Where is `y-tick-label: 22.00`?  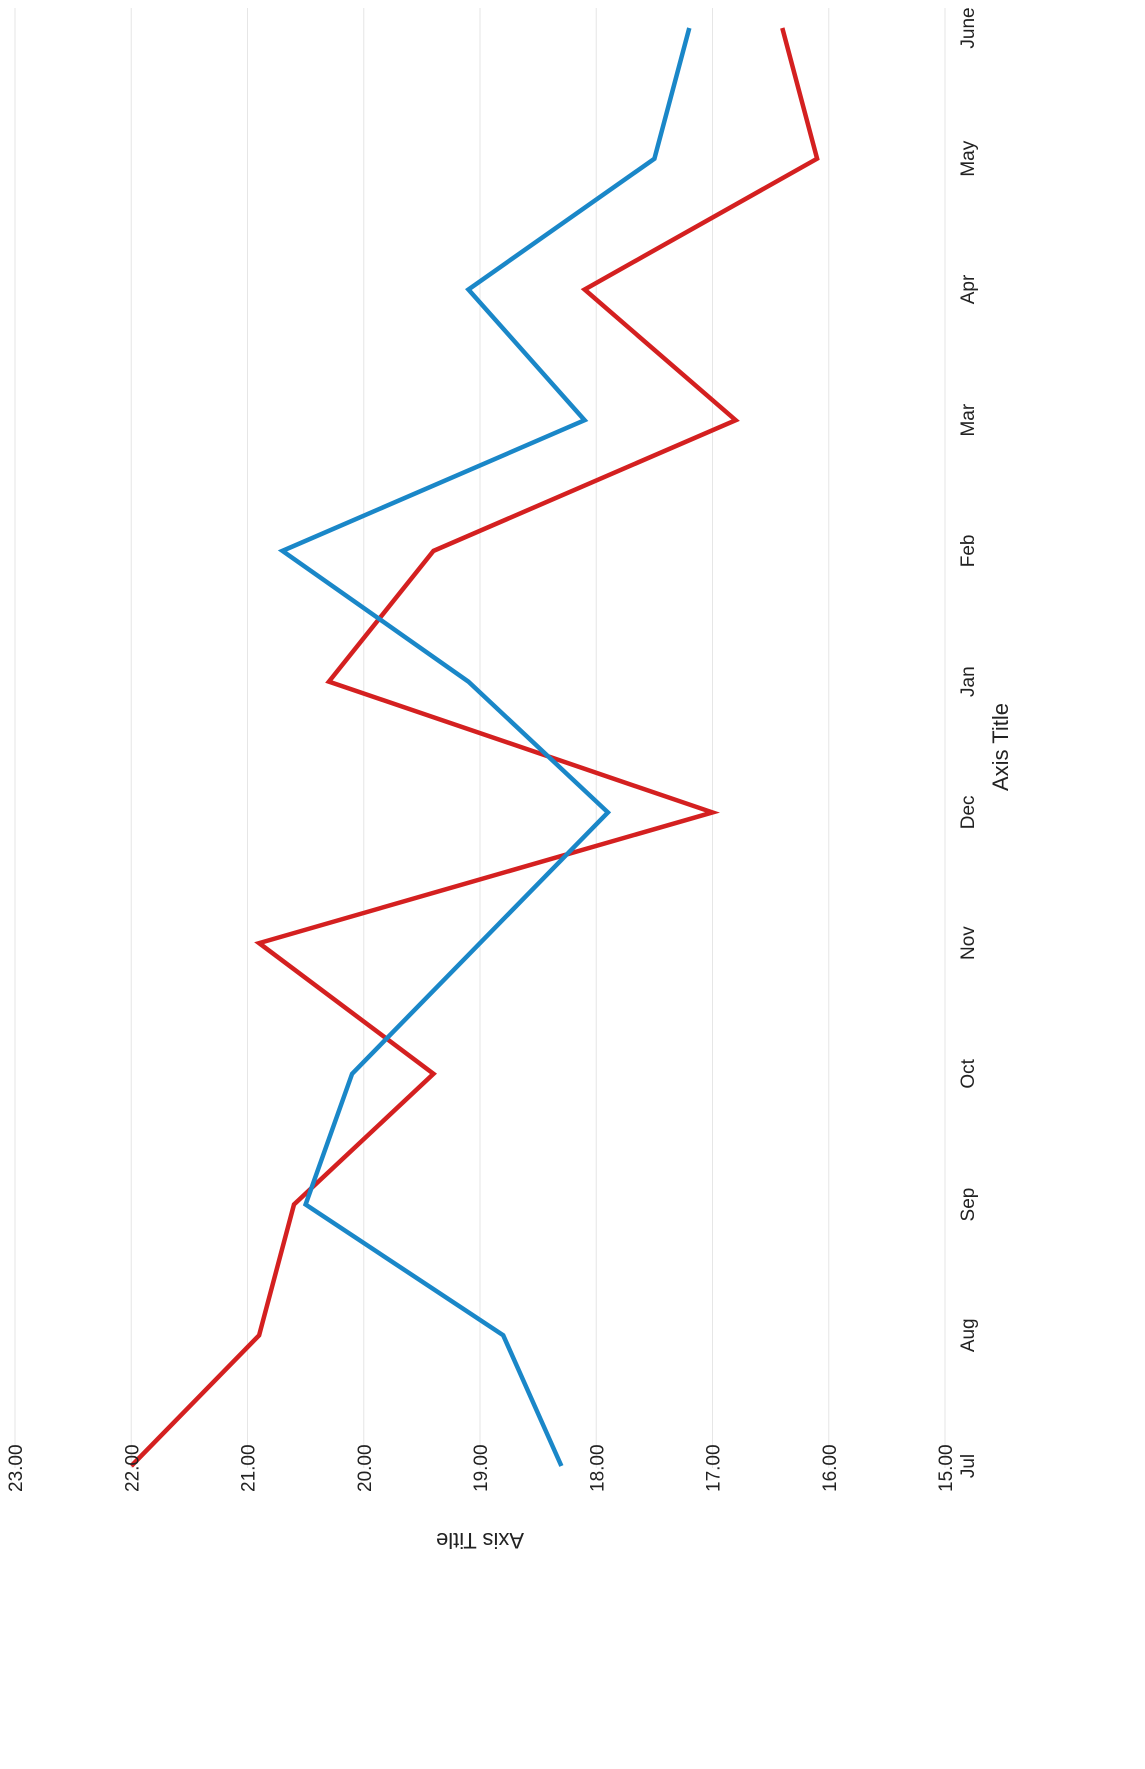 y-tick-label: 22.00 is located at coordinates (132, 1468).